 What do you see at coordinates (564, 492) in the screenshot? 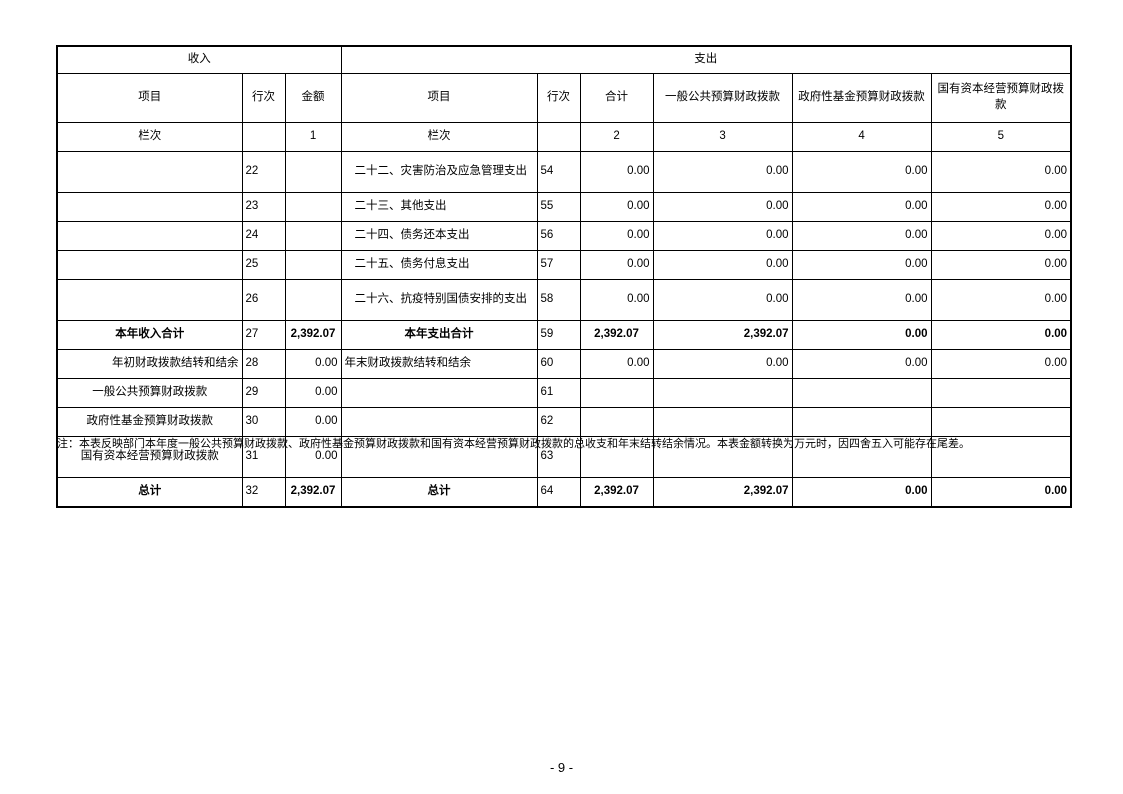
I see `table-row: 总计 32 2,392.07 总计 64 2,392.07 2,392.07 0.00 0.00` at bounding box center [564, 492].